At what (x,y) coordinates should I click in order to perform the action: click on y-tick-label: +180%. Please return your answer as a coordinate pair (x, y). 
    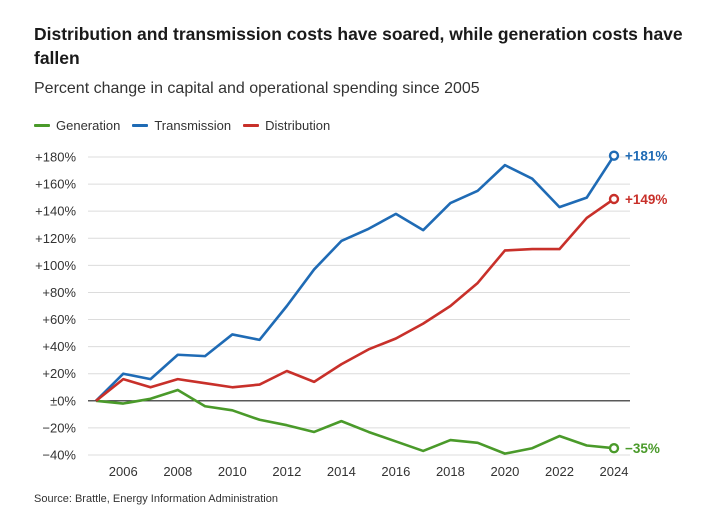
    Looking at the image, I should click on (55, 157).